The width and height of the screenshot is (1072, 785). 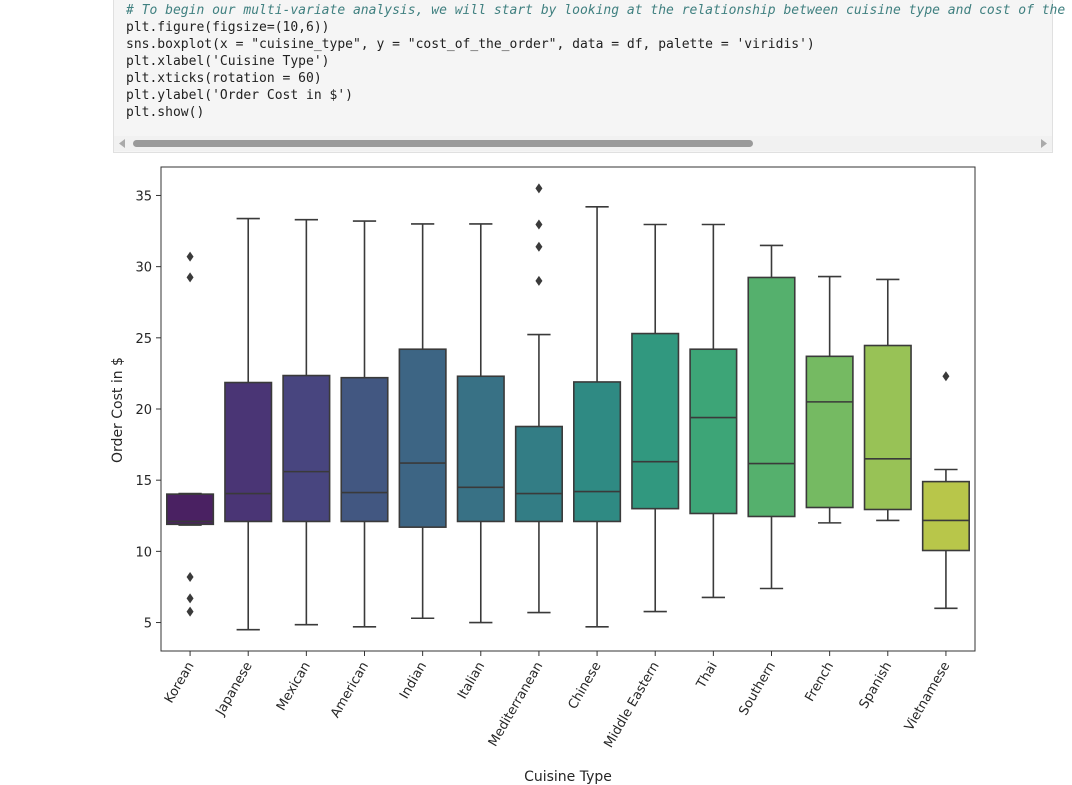 I want to click on x-tick-label: Southern, so click(x=757, y=689).